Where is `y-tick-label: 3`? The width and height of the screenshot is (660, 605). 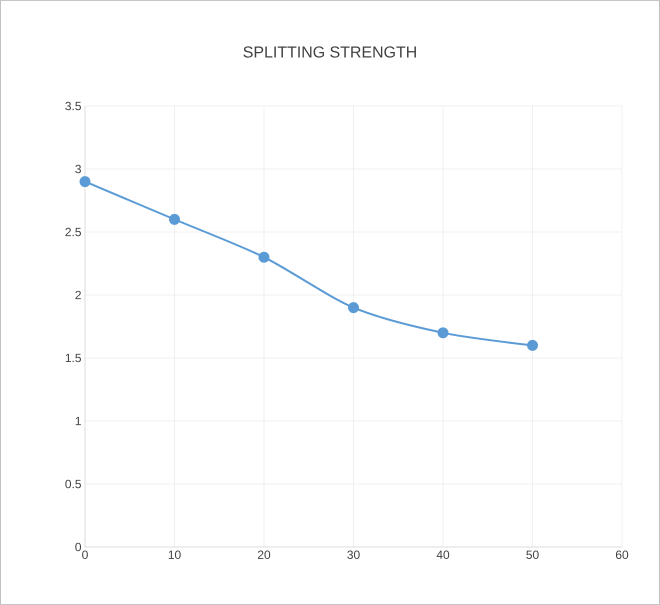 y-tick-label: 3 is located at coordinates (78, 169).